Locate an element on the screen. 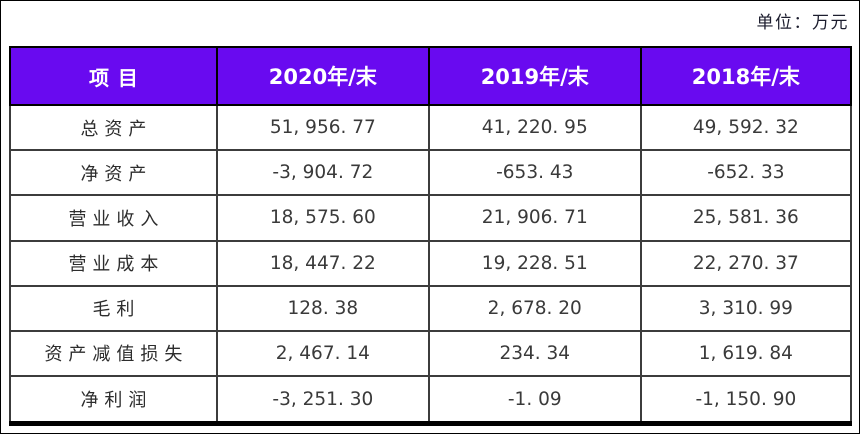  value-cell: 19, 228. 51 is located at coordinates (534, 263).